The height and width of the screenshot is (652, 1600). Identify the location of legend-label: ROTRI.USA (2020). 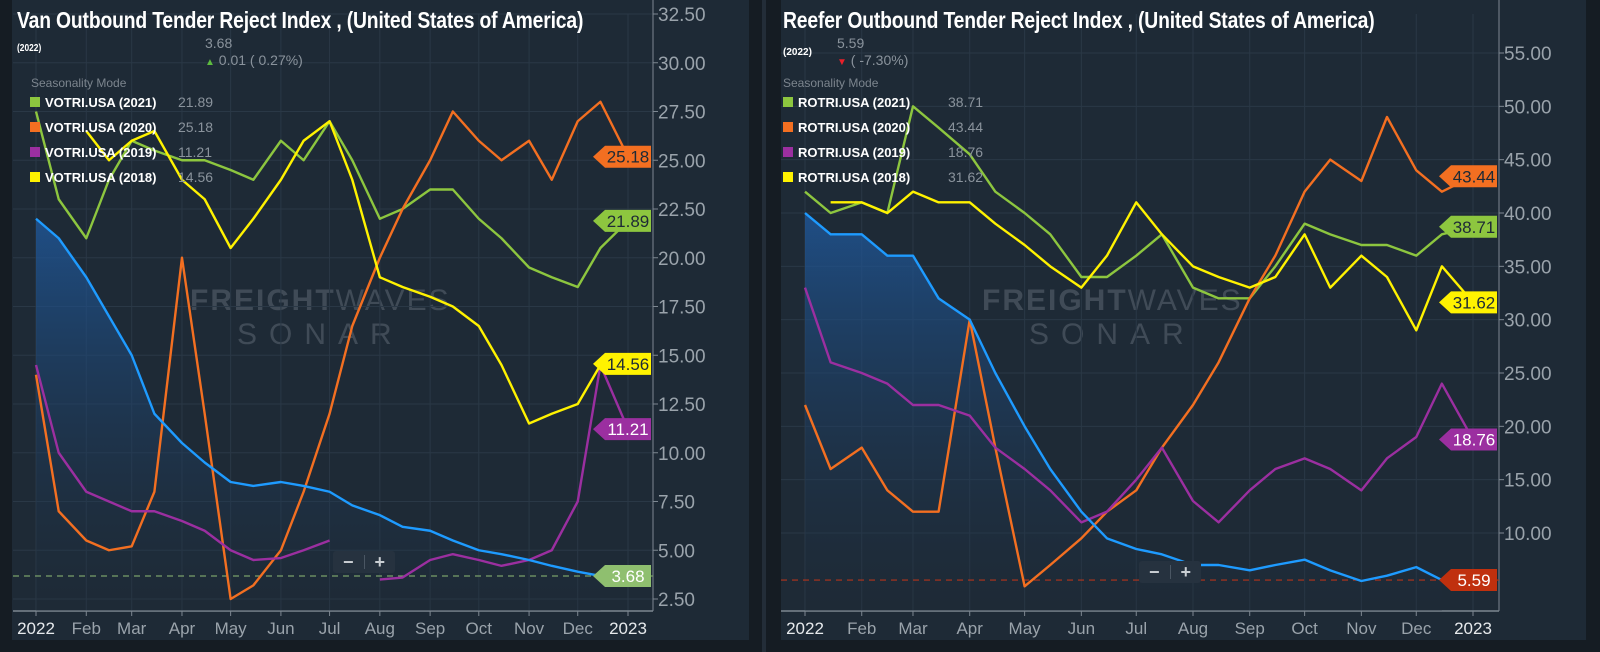
(854, 127).